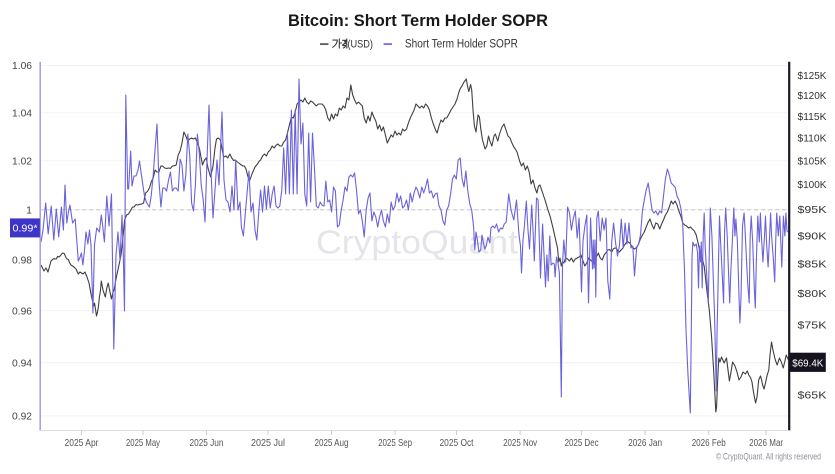 The height and width of the screenshot is (474, 835). What do you see at coordinates (29, 210) in the screenshot?
I see `svg-text: 1` at bounding box center [29, 210].